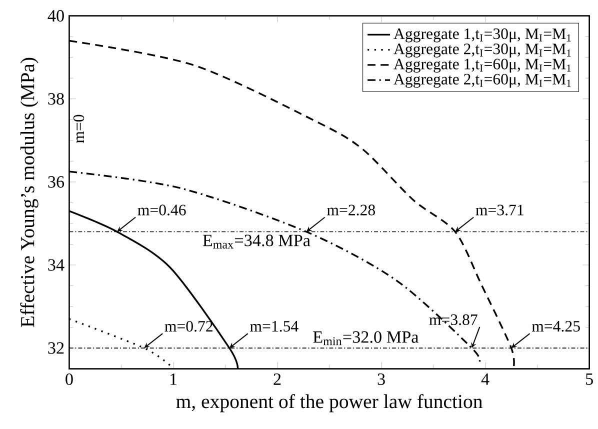 Image resolution: width=598 pixels, height=429 pixels. Describe the element at coordinates (274, 326) in the screenshot. I see `annotation: m=1.54` at that location.